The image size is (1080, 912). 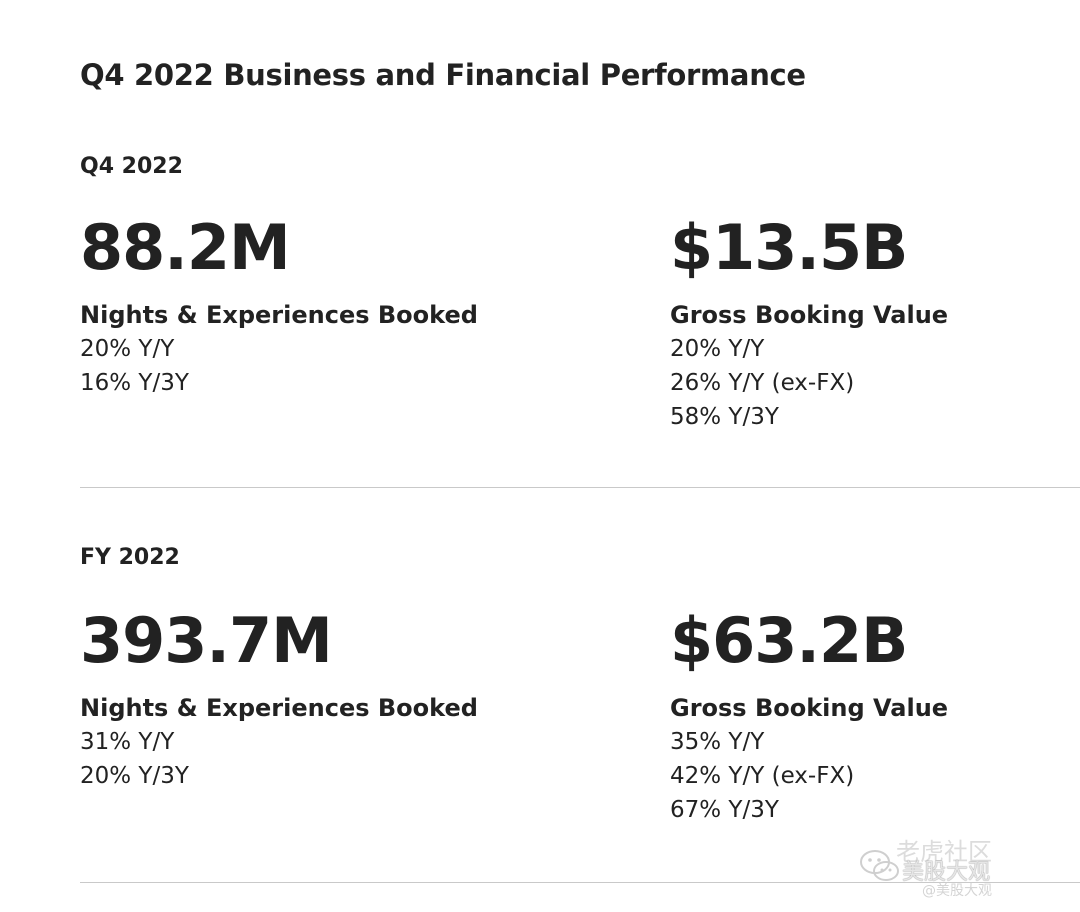 What do you see at coordinates (762, 776) in the screenshot?
I see `metric-yoy-ex-fx: 42% Y/Y (ex-FX)` at bounding box center [762, 776].